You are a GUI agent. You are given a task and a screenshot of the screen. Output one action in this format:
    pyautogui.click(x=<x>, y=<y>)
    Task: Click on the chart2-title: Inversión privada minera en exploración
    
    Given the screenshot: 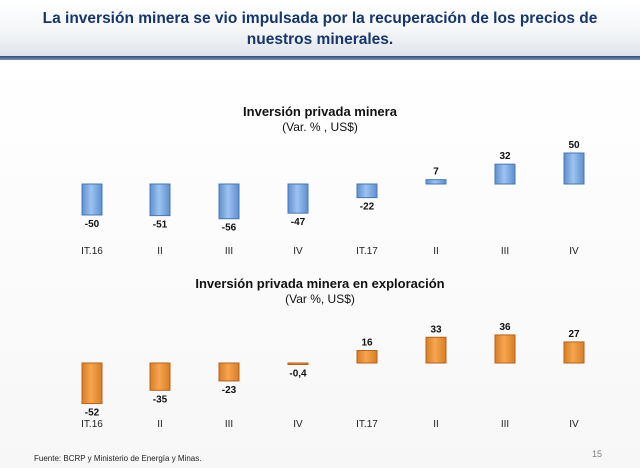 What is the action you would take?
    pyautogui.click(x=320, y=283)
    